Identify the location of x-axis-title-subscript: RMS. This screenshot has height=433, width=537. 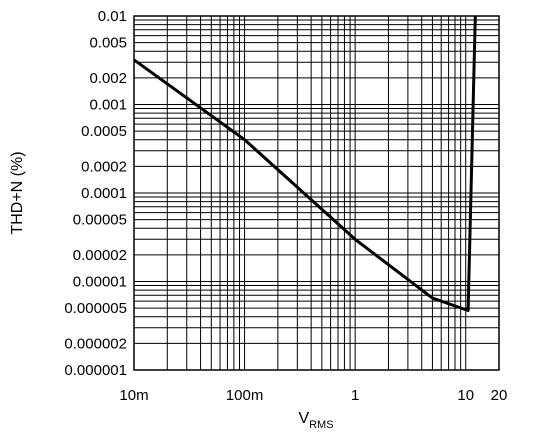
(321, 425).